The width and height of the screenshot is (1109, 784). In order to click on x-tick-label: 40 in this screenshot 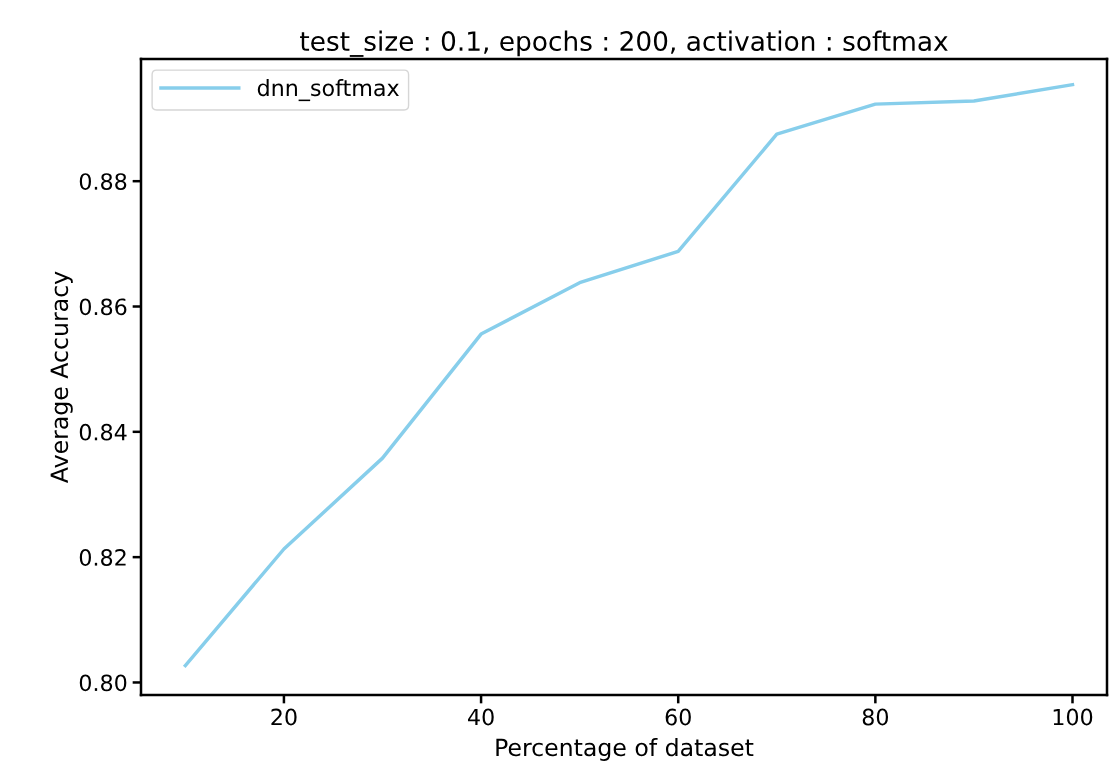, I will do `click(481, 717)`.